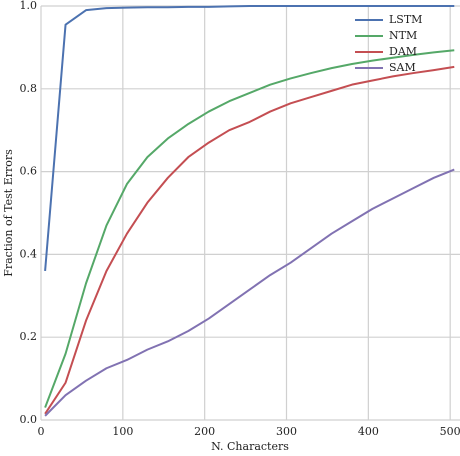 The width and height of the screenshot is (460, 456). What do you see at coordinates (250, 446) in the screenshot?
I see `x-axis-label: N. Characters` at bounding box center [250, 446].